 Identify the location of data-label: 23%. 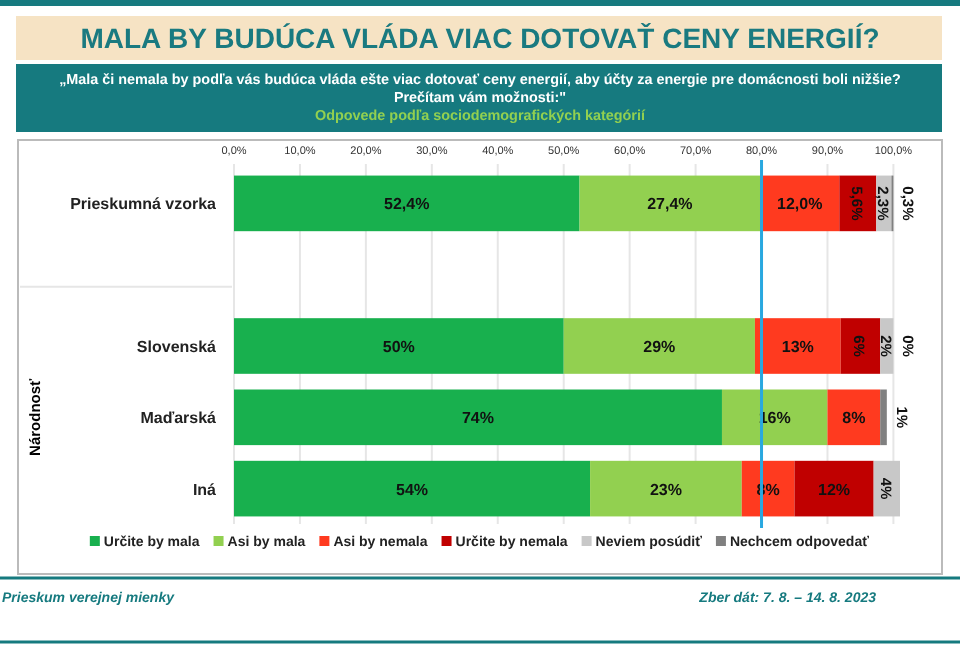
(665, 489).